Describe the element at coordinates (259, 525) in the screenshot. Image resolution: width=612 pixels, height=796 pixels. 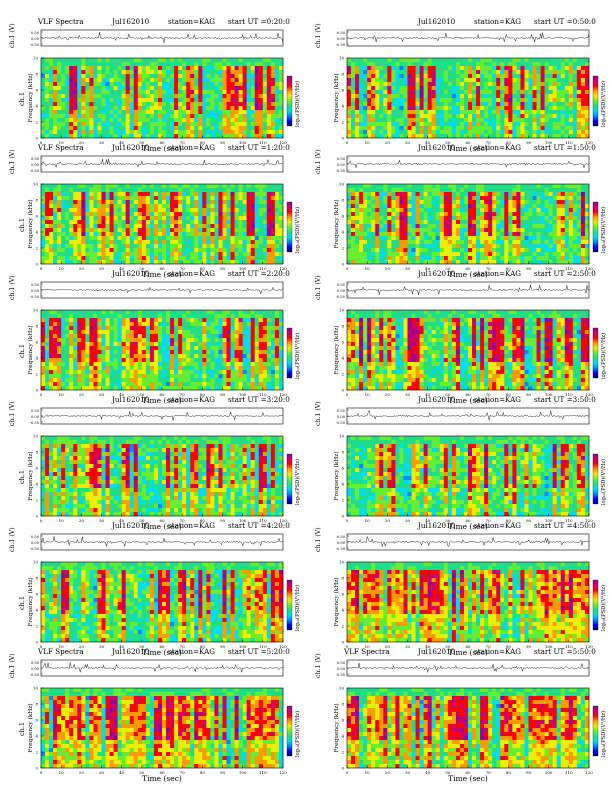
I see `panel-start-time: start UT =4:20:0` at that location.